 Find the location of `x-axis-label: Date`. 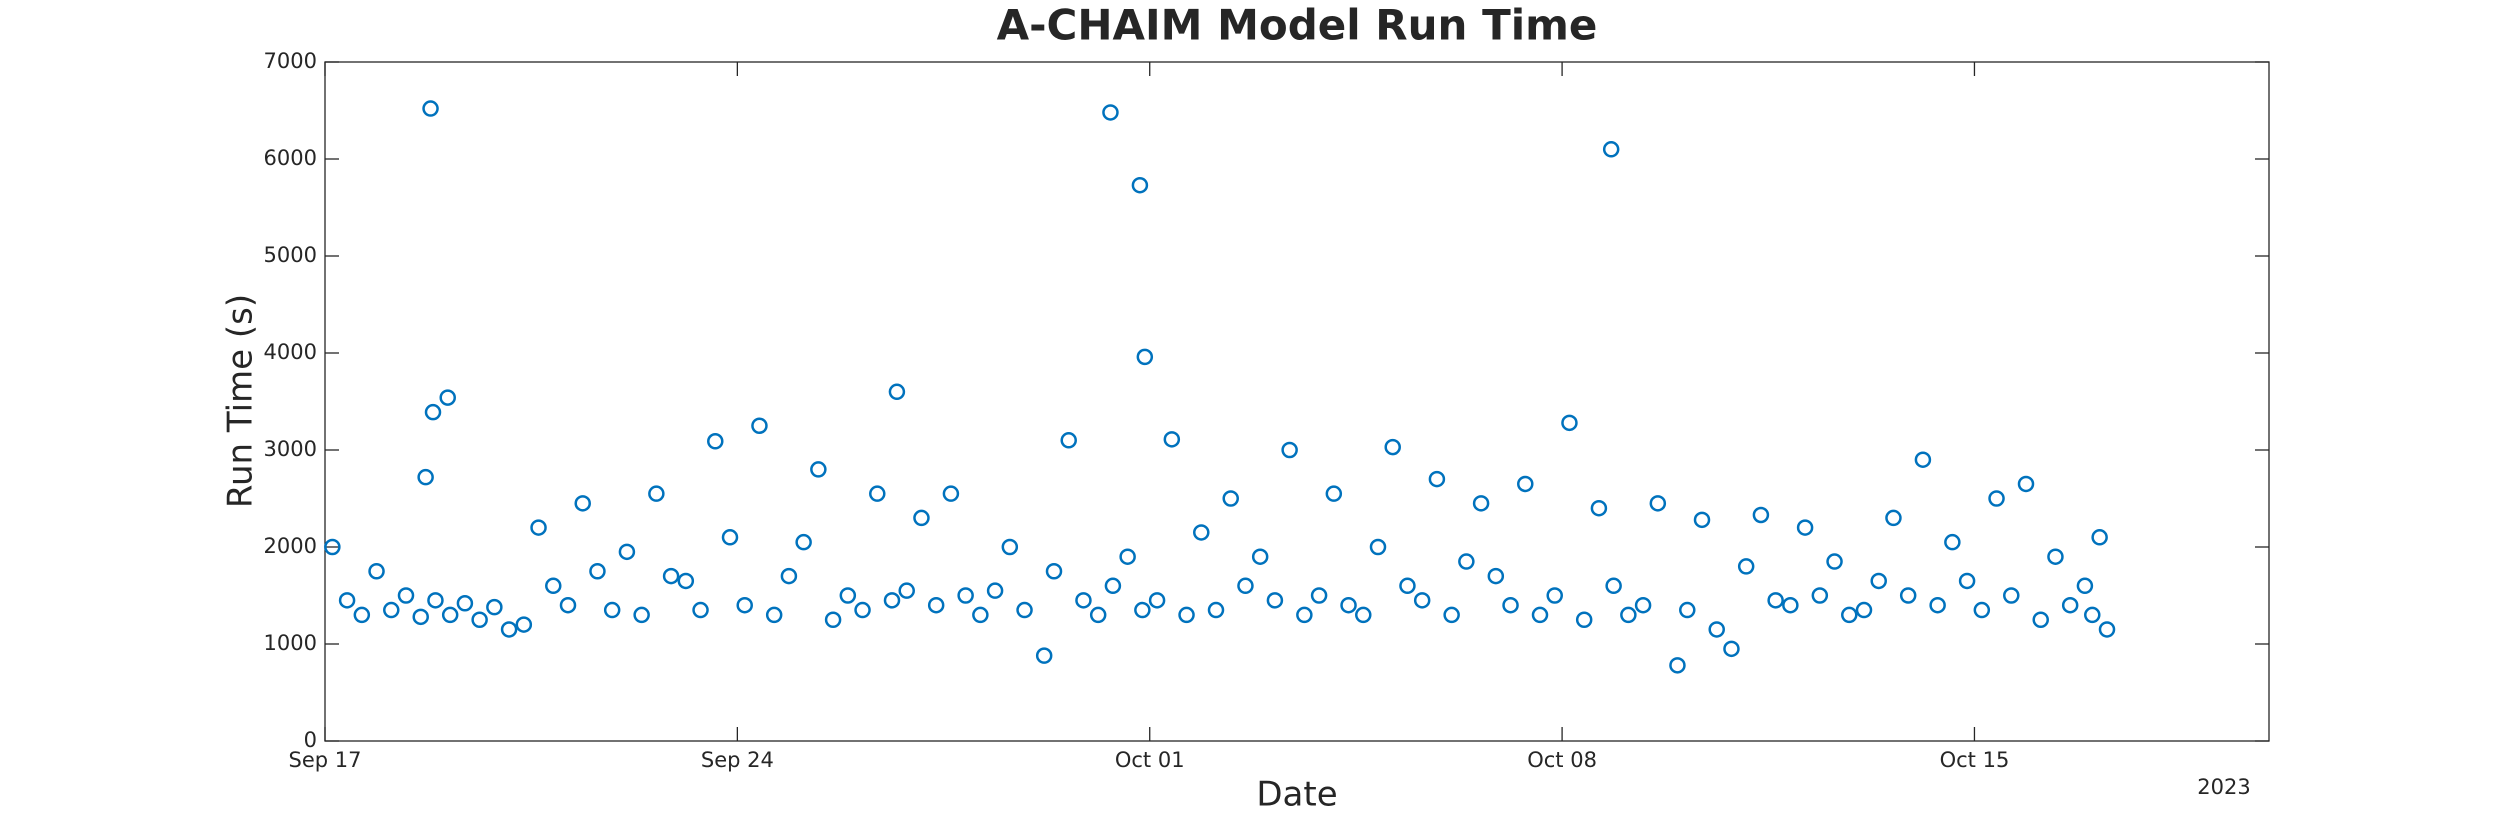

x-axis-label: Date is located at coordinates (1296, 795).